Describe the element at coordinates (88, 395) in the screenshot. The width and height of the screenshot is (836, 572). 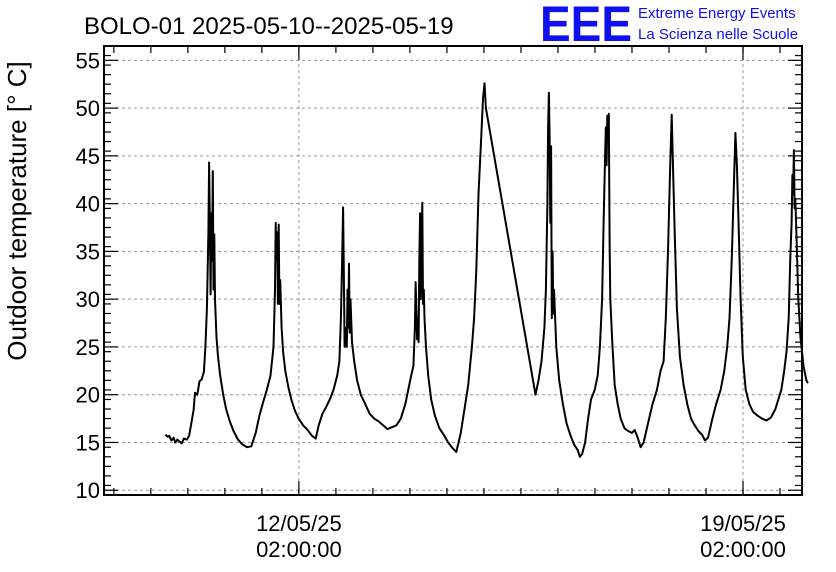
I see `y-tick-label: 20` at that location.